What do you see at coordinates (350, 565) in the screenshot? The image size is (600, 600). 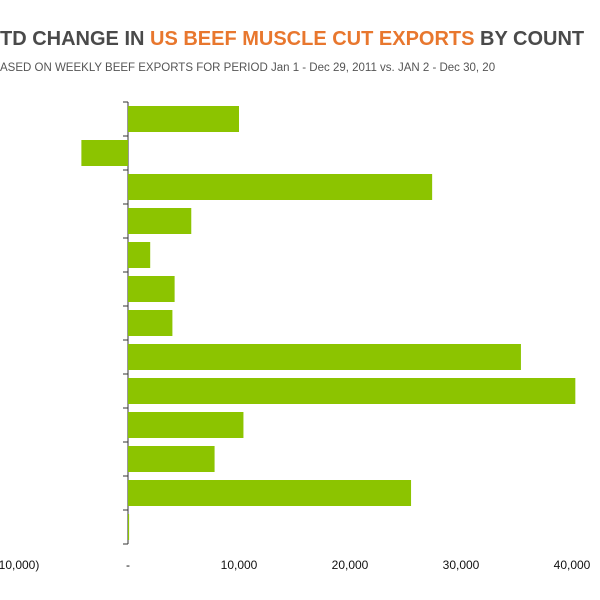 I see `x-tick-label: 20,000` at bounding box center [350, 565].